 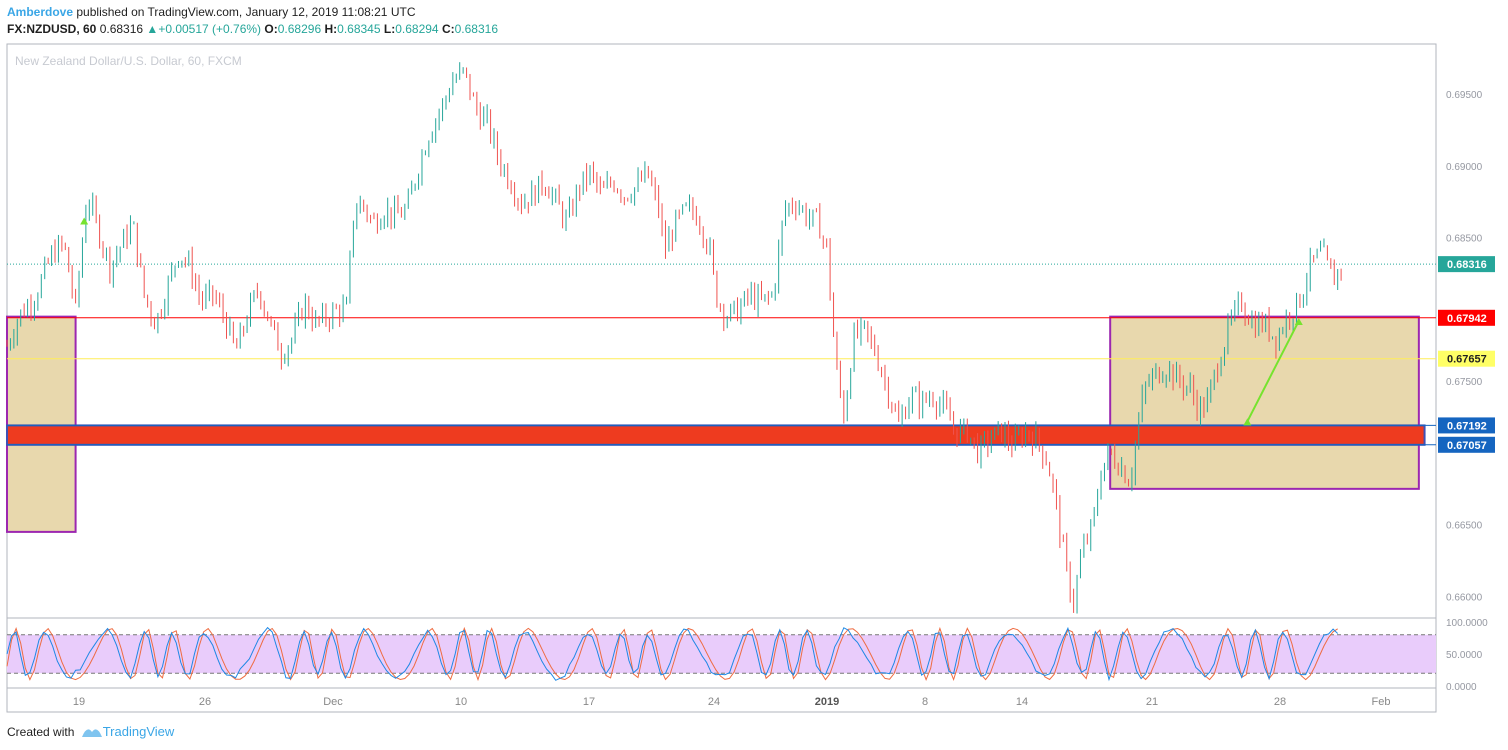 I want to click on time-tick-label: 8, so click(x=925, y=702).